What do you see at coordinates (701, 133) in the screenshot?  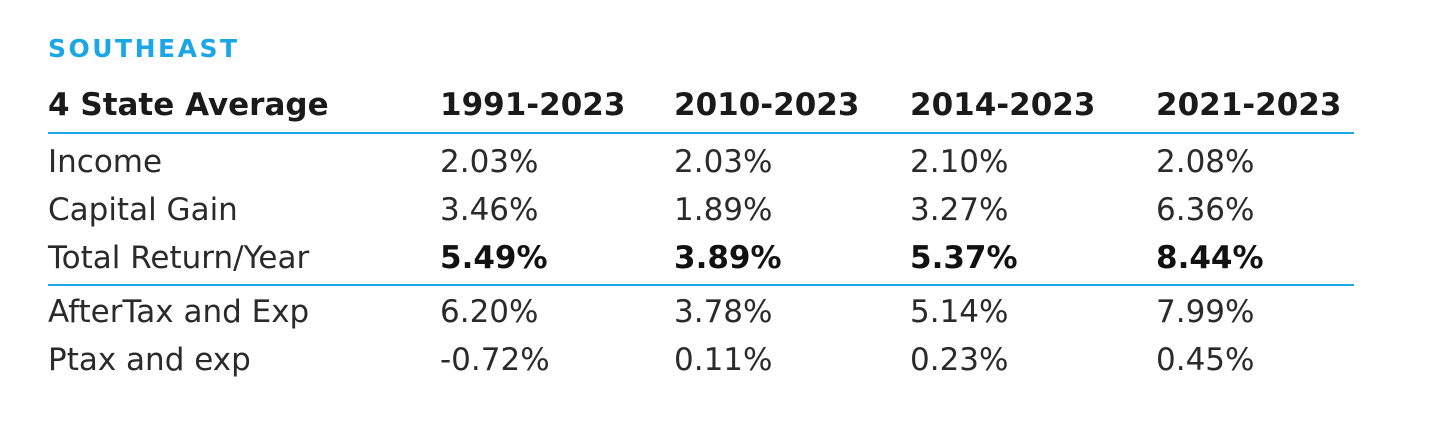 I see `header-divider` at bounding box center [701, 133].